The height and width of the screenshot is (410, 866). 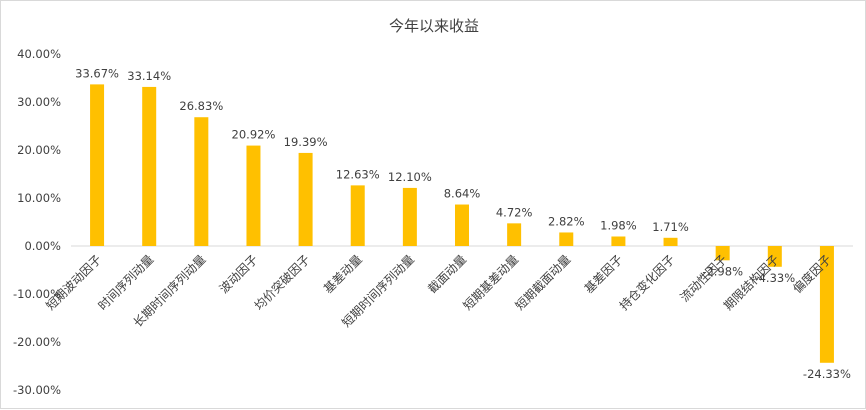 What do you see at coordinates (254, 135) in the screenshot?
I see `data-label: 20.92%` at bounding box center [254, 135].